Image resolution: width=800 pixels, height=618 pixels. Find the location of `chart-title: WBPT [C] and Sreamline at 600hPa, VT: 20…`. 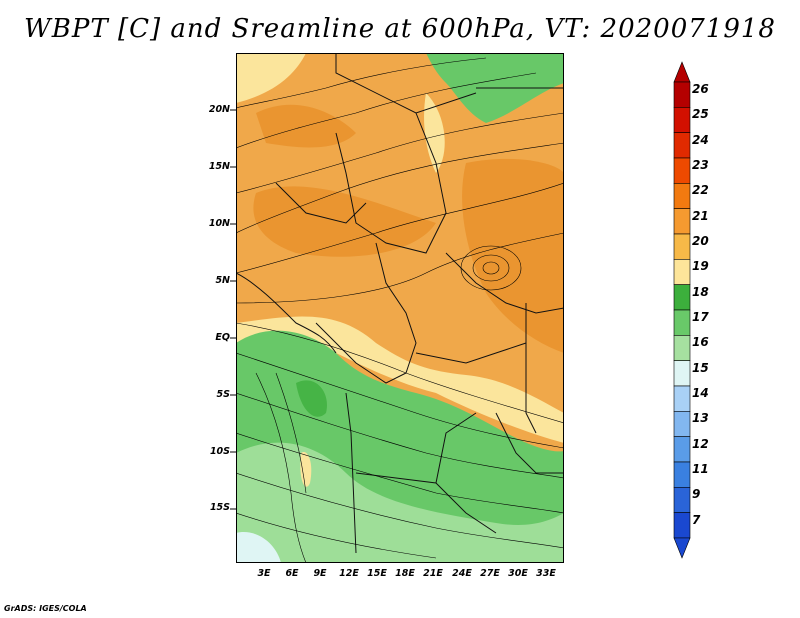

chart-title: WBPT [C] and Sreamline at 600hPa, VT: 20… is located at coordinates (400, 29).